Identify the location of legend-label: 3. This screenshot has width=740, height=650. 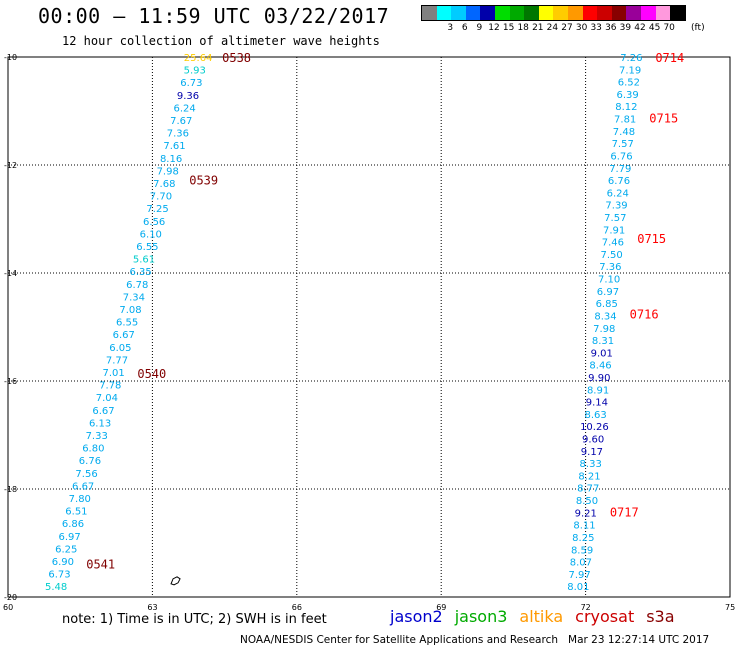
(450, 28).